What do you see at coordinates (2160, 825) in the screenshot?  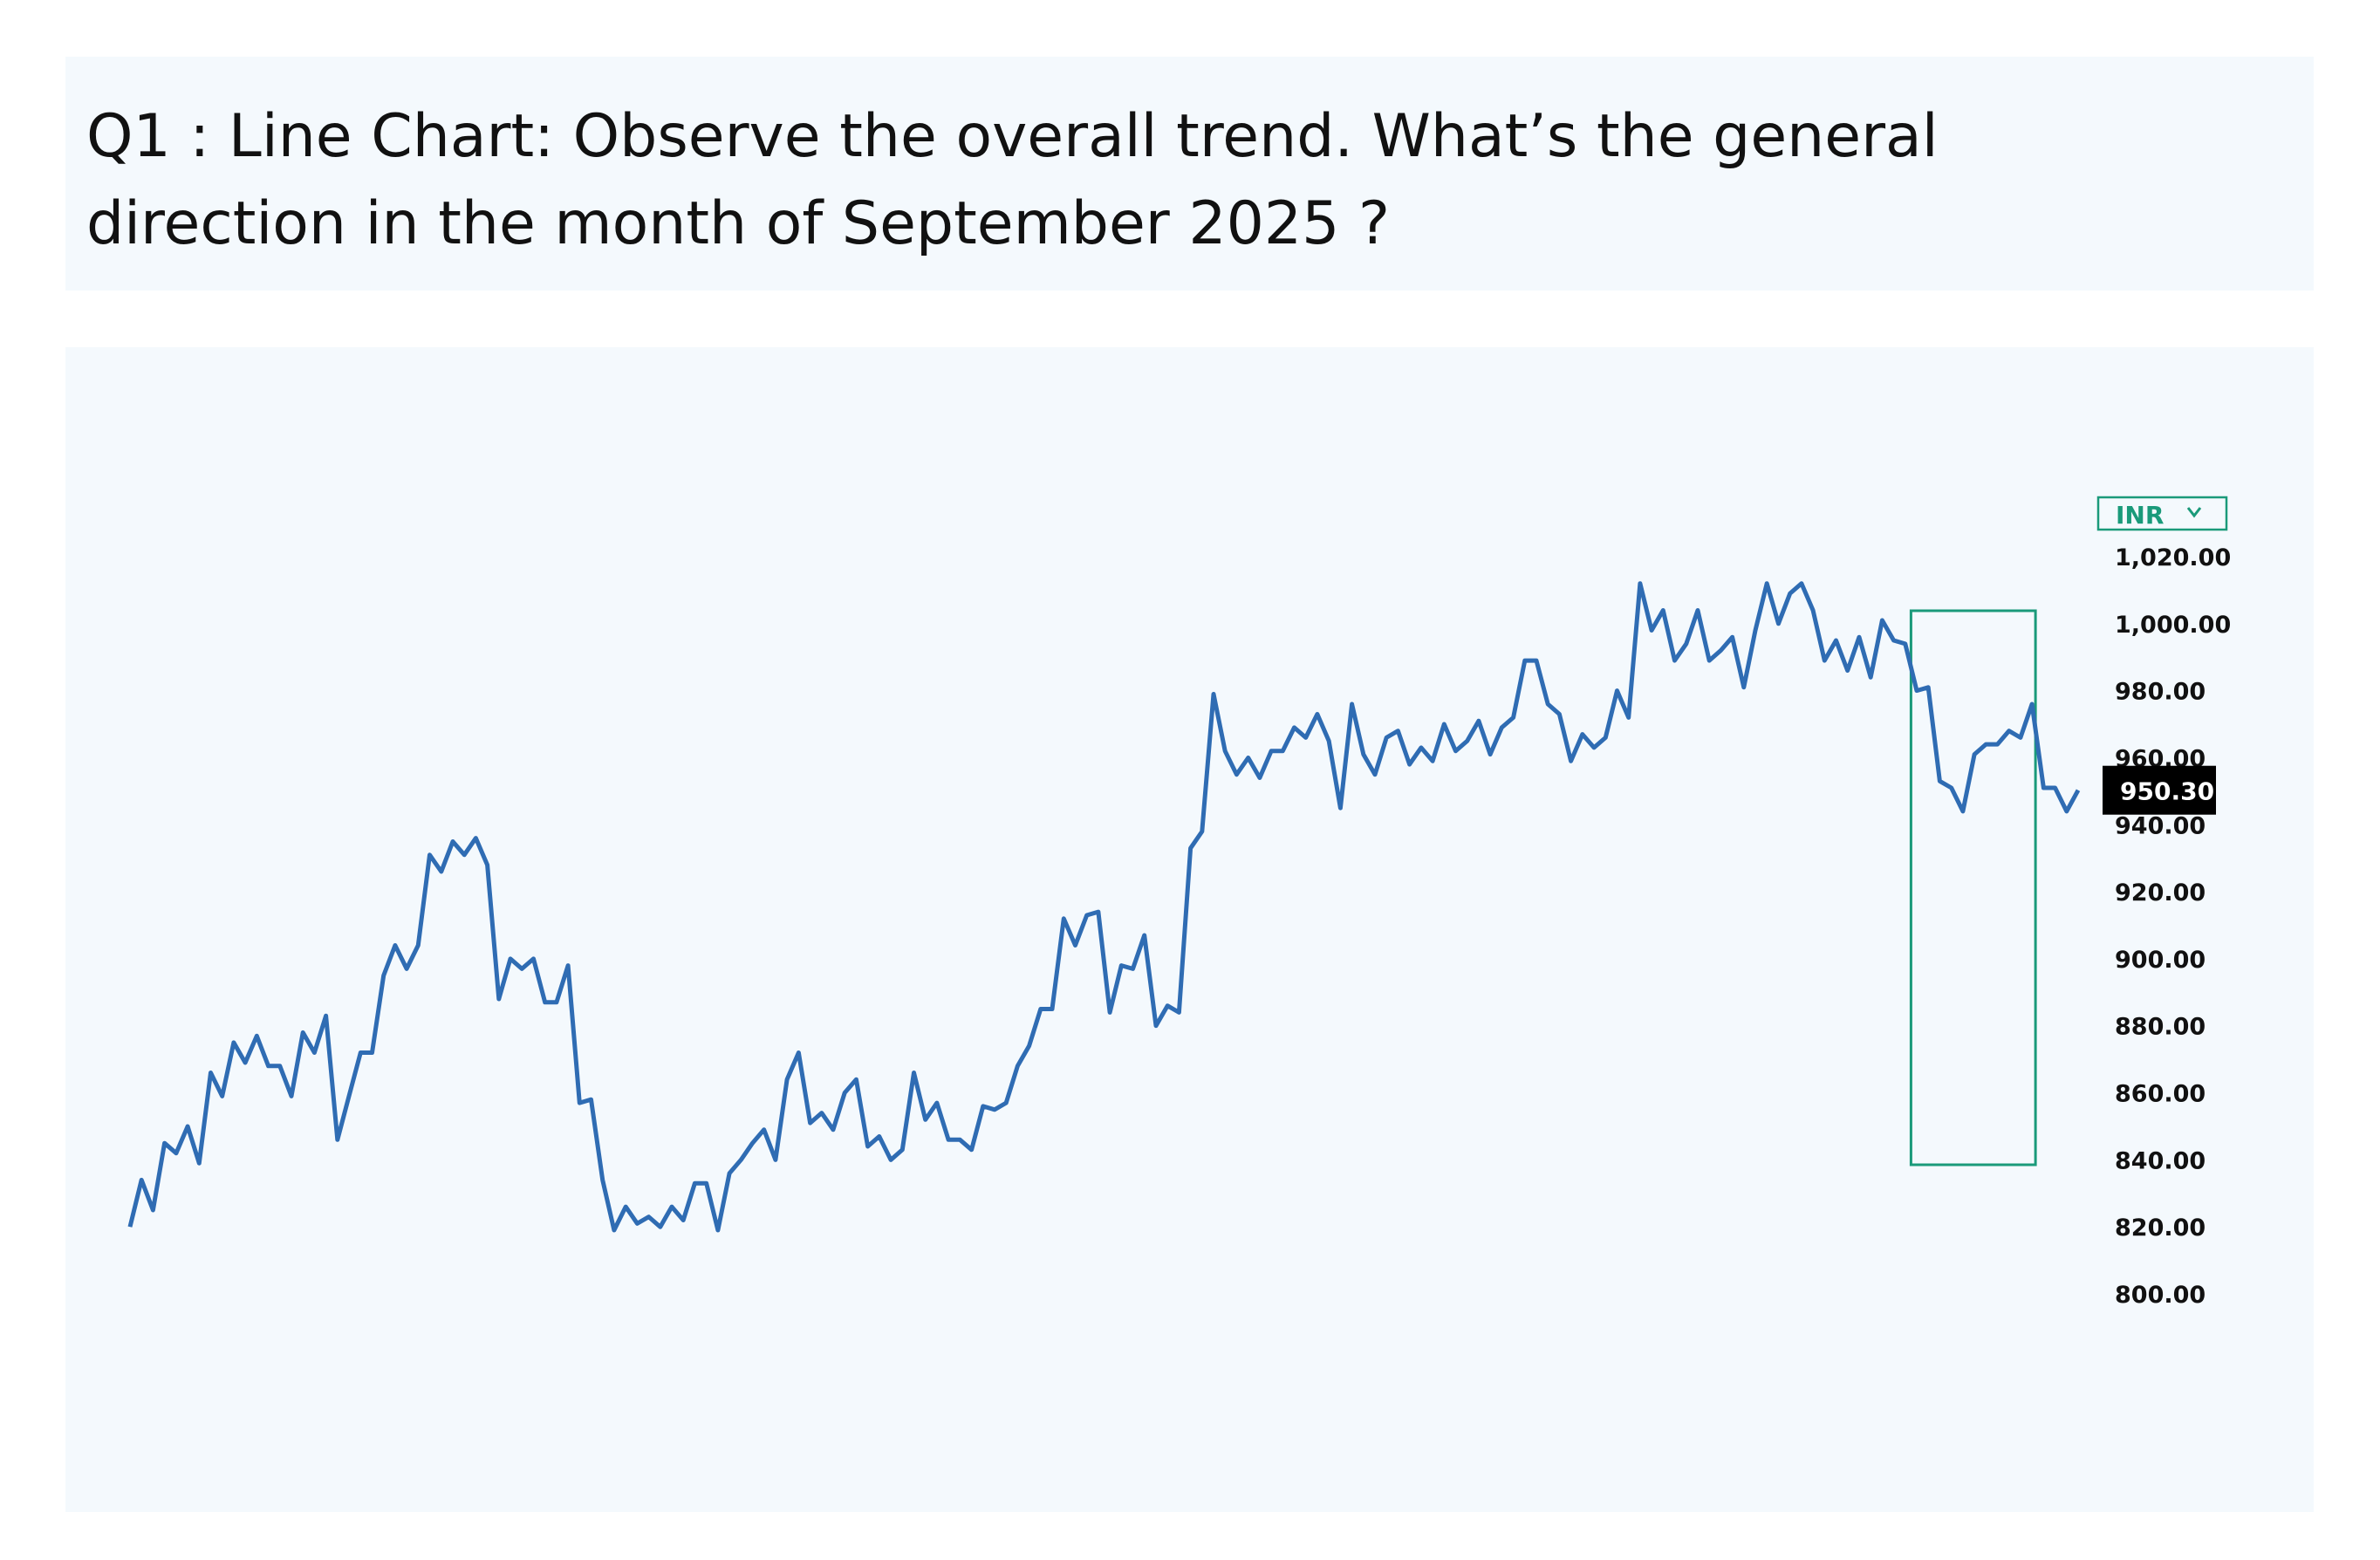 I see `y-tick-label: 940.00` at bounding box center [2160, 825].